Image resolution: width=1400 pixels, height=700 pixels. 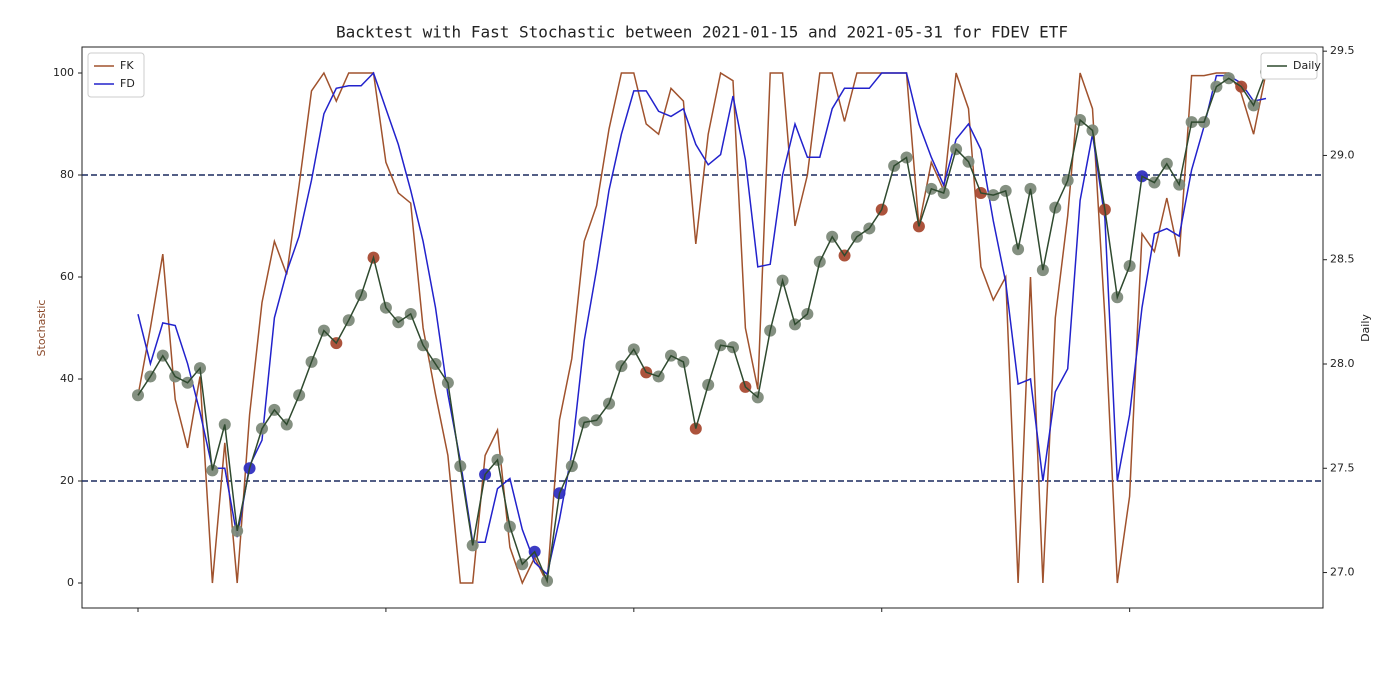 What do you see at coordinates (63, 72) in the screenshot?
I see `y-tick-label: 100` at bounding box center [63, 72].